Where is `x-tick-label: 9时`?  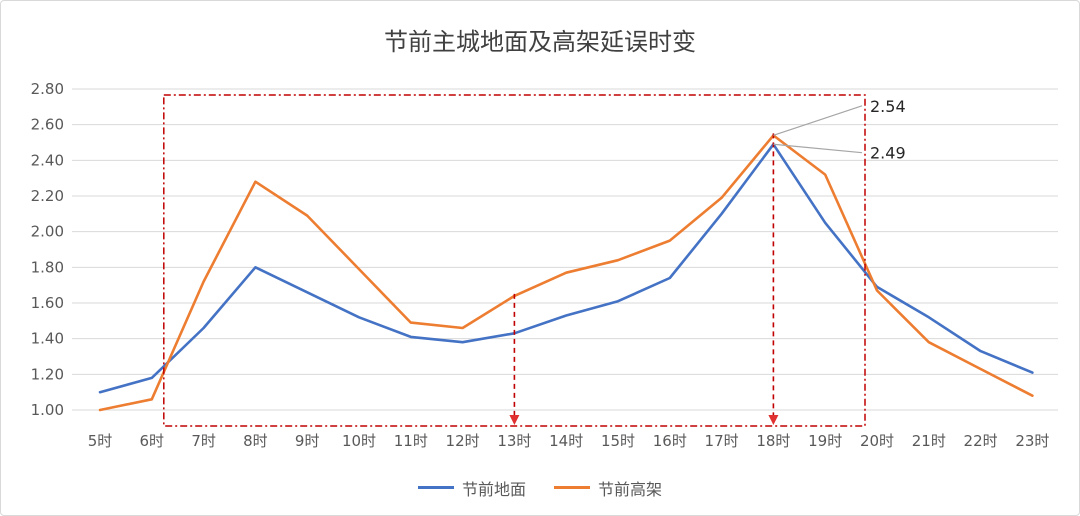
x-tick-label: 9时 is located at coordinates (307, 441).